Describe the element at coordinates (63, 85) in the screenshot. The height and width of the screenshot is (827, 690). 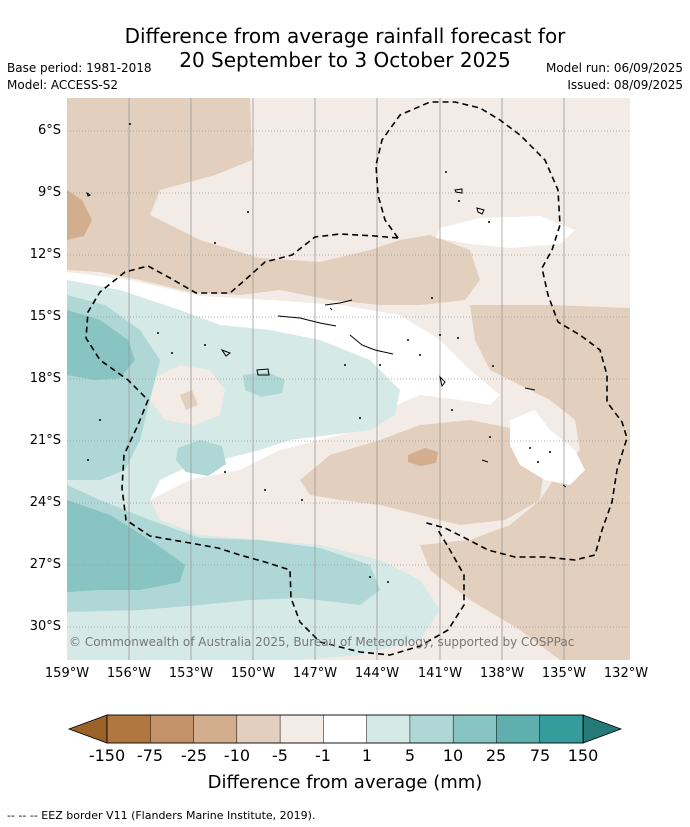
I see `model-label: Model: ACCESS-S2` at that location.